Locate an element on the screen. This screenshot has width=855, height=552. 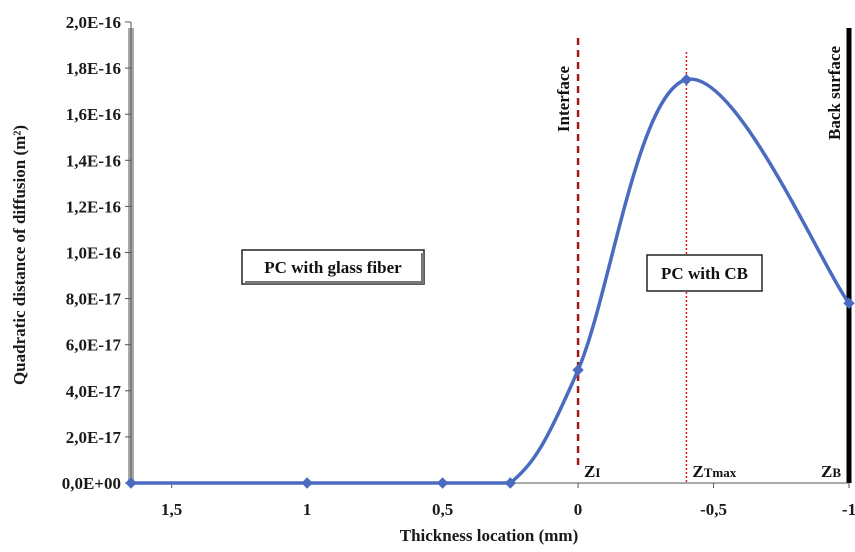
region-label: PC with CB is located at coordinates (704, 273).